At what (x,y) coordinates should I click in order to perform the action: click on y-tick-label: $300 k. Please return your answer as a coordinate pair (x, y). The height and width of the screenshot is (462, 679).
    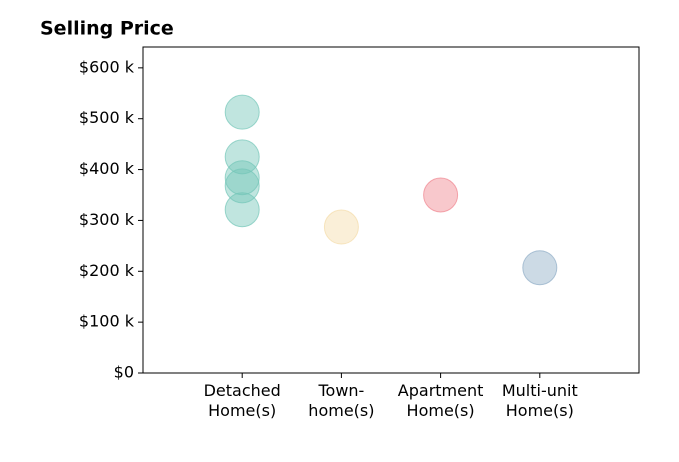
    Looking at the image, I should click on (107, 219).